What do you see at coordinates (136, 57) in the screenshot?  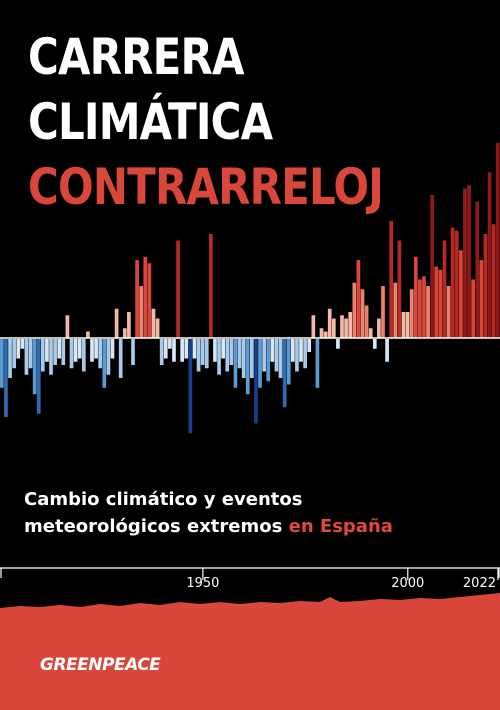 I see `title-line-1: CARRERA` at bounding box center [136, 57].